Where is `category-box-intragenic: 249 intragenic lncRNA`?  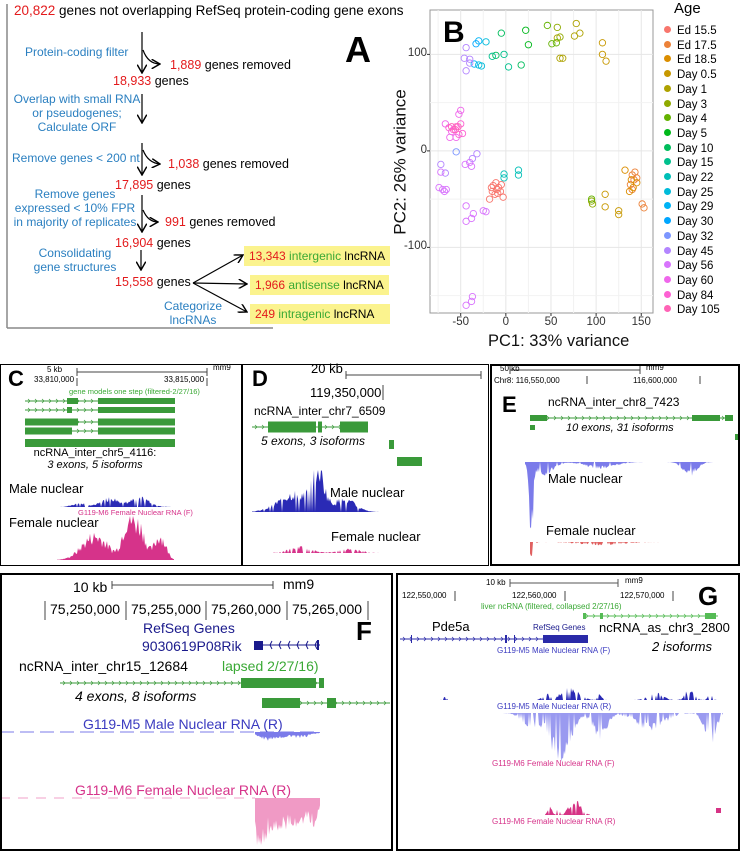 category-box-intragenic: 249 intragenic lncRNA is located at coordinates (320, 314).